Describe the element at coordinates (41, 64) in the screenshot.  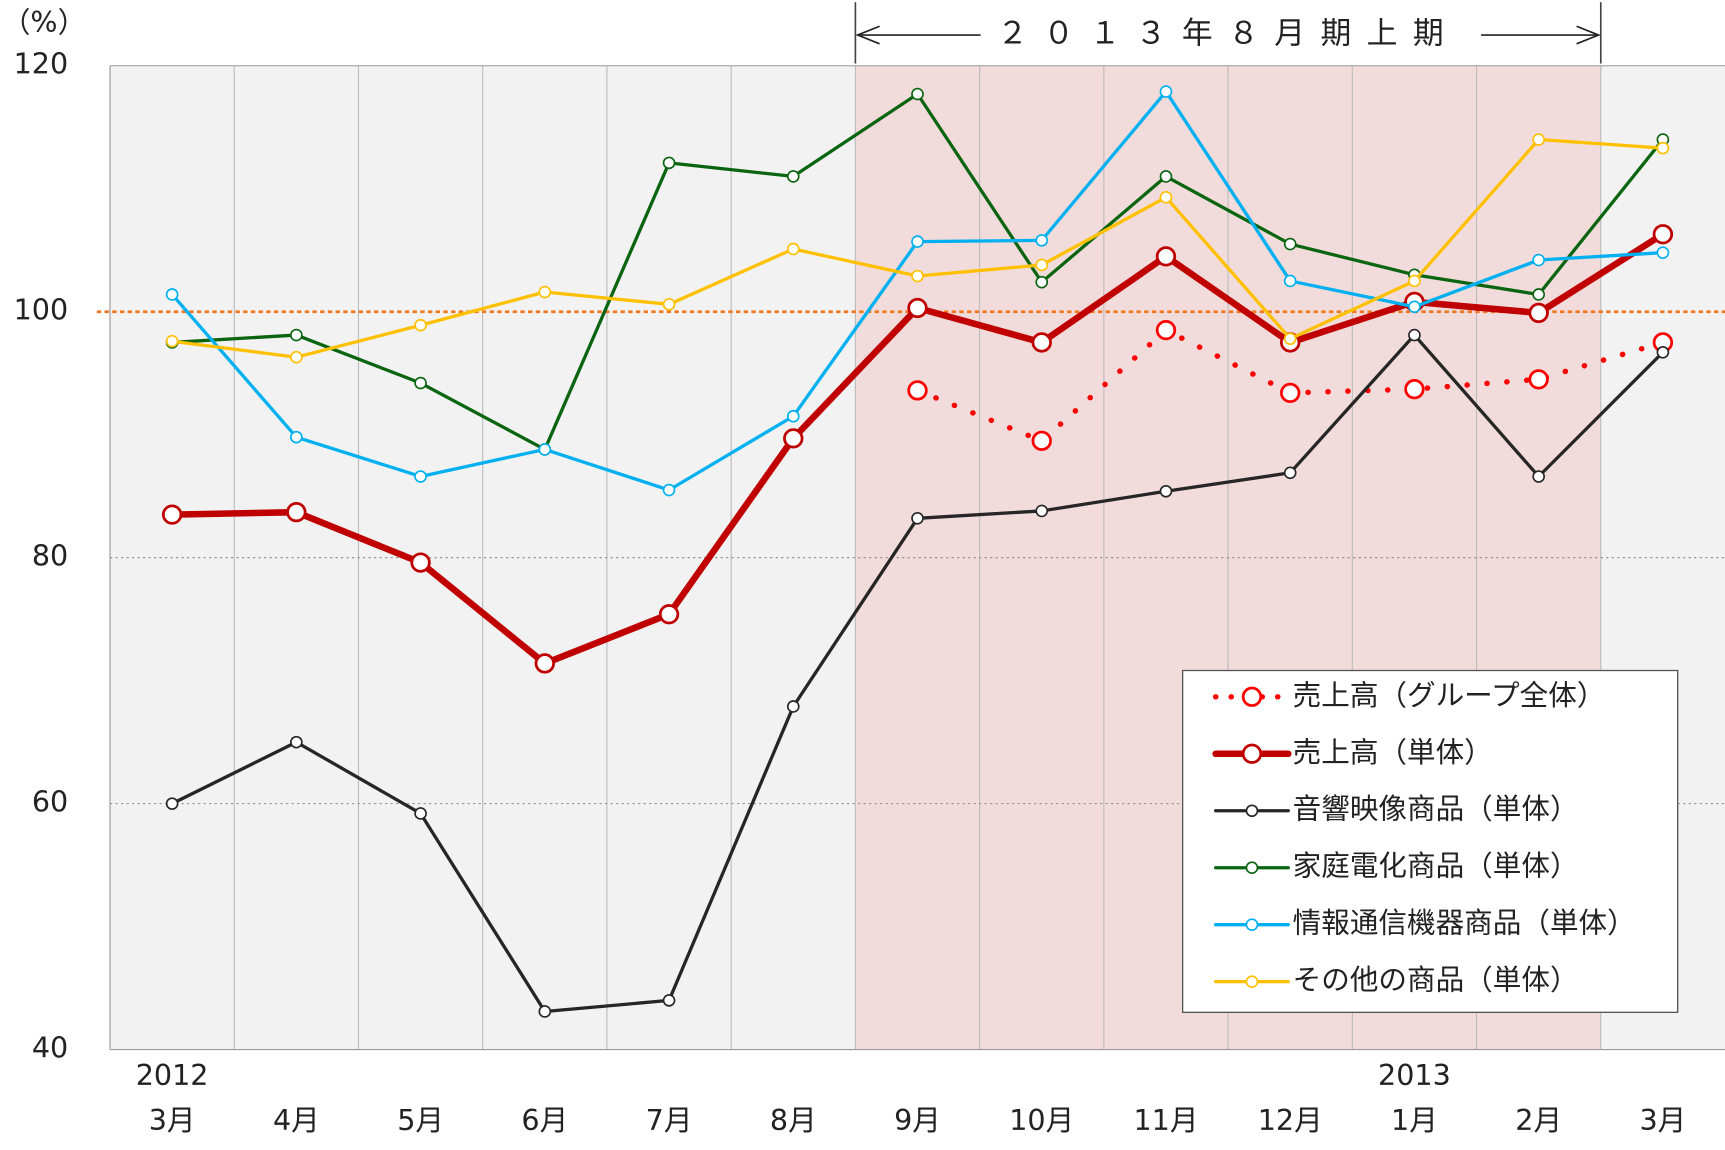
I see `y-tick-label: 120` at that location.